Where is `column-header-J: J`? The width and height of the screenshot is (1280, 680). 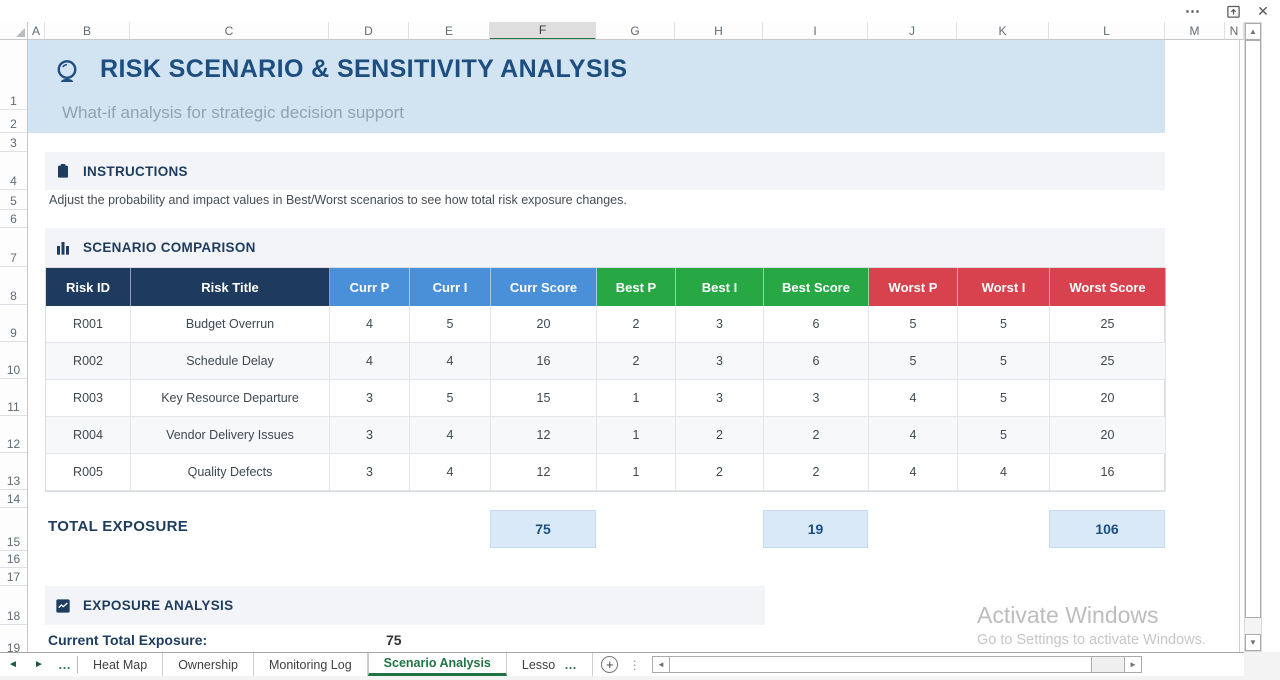 column-header-J: J is located at coordinates (912, 30).